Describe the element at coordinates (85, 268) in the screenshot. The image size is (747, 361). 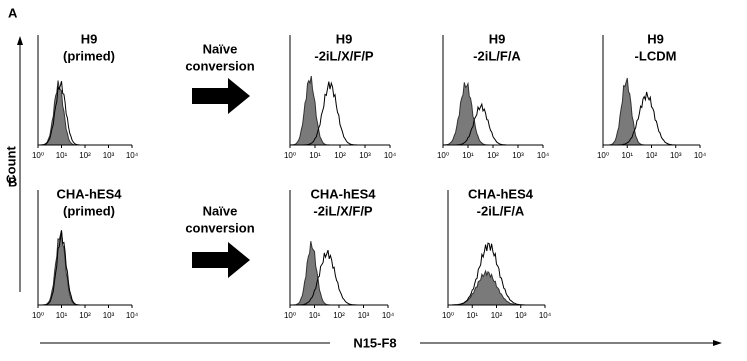
I see `histogram-open` at that location.